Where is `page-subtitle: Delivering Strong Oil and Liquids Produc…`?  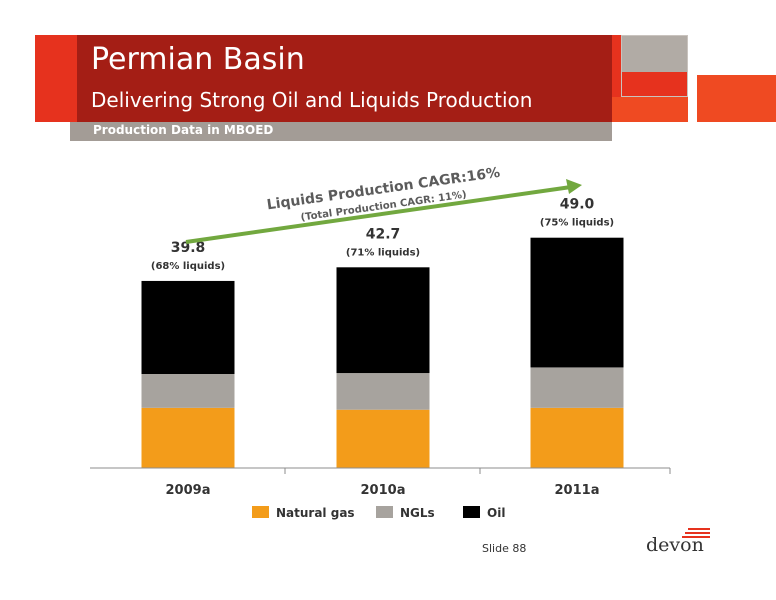 page-subtitle: Delivering Strong Oil and Liquids Produc… is located at coordinates (312, 100).